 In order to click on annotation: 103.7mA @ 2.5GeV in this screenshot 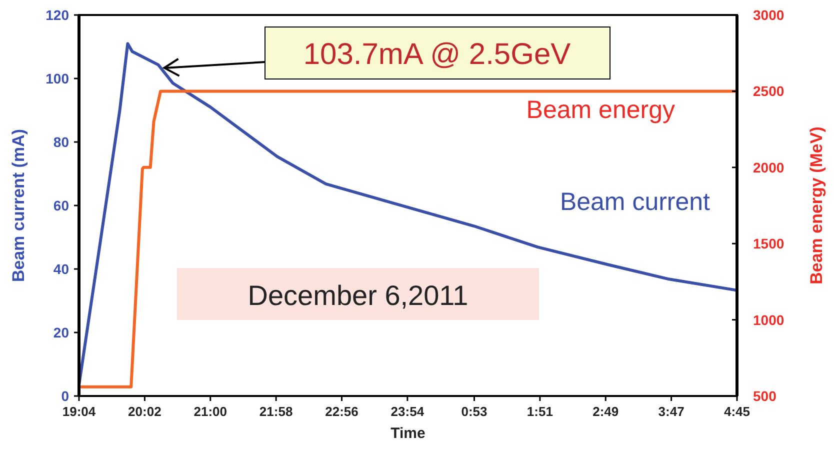, I will do `click(437, 54)`.